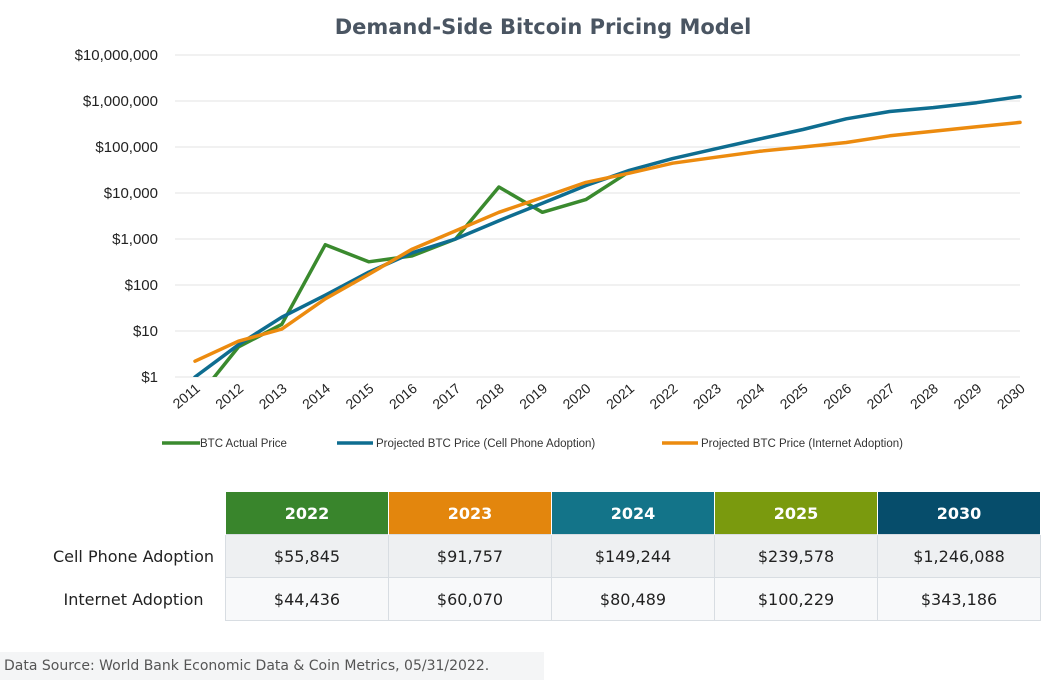 Image resolution: width=1049 pixels, height=688 pixels. I want to click on table-cell: $1,246,088, so click(959, 556).